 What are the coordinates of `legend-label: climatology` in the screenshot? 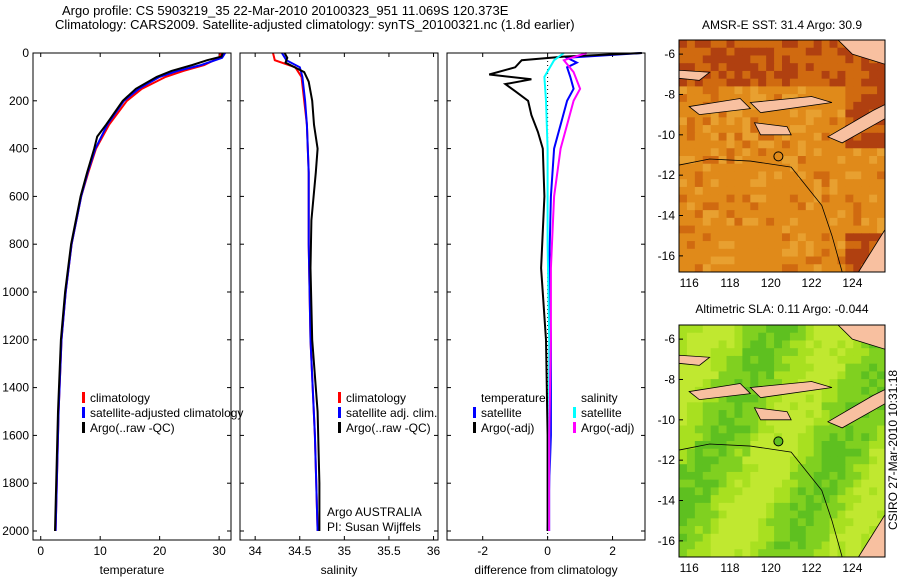 It's located at (120, 398).